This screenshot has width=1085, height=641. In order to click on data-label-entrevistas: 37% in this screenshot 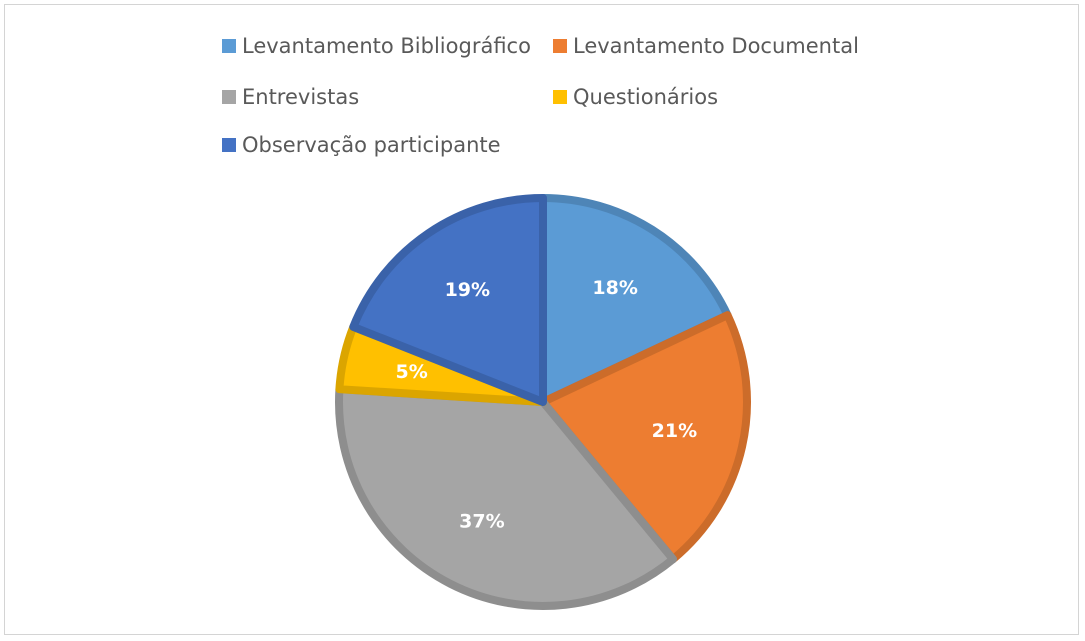, I will do `click(481, 521)`.